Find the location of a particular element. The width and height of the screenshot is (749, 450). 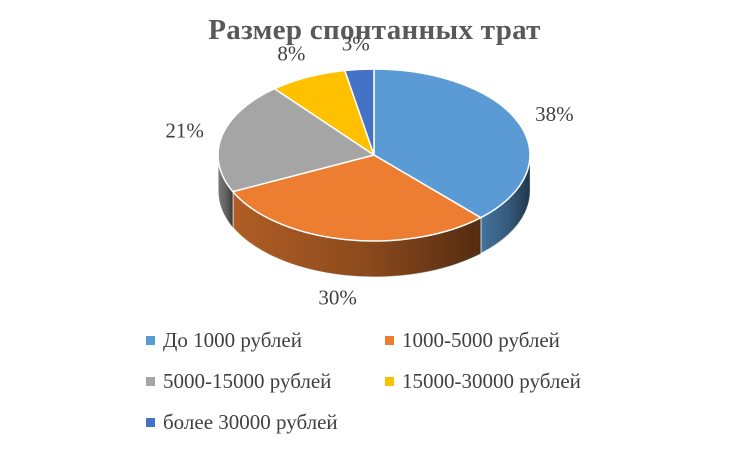

data-label-2: 21% is located at coordinates (184, 131).